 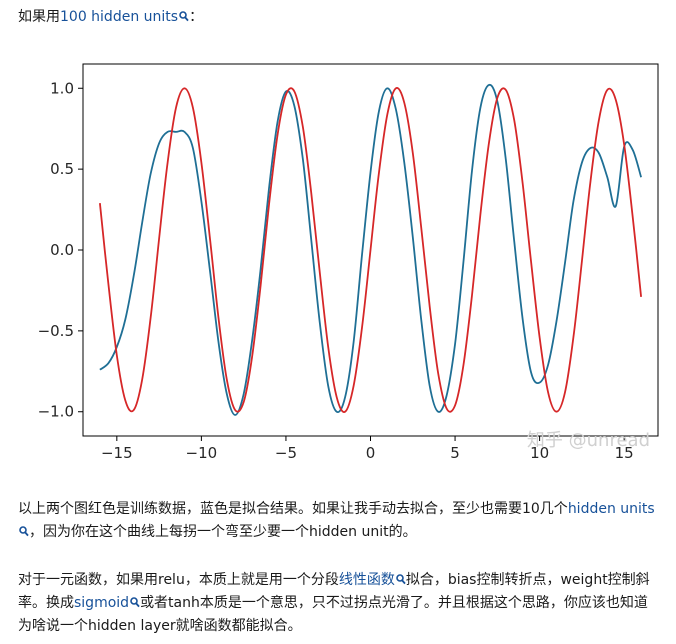 I want to click on x-tick-label: 15, so click(x=624, y=453).